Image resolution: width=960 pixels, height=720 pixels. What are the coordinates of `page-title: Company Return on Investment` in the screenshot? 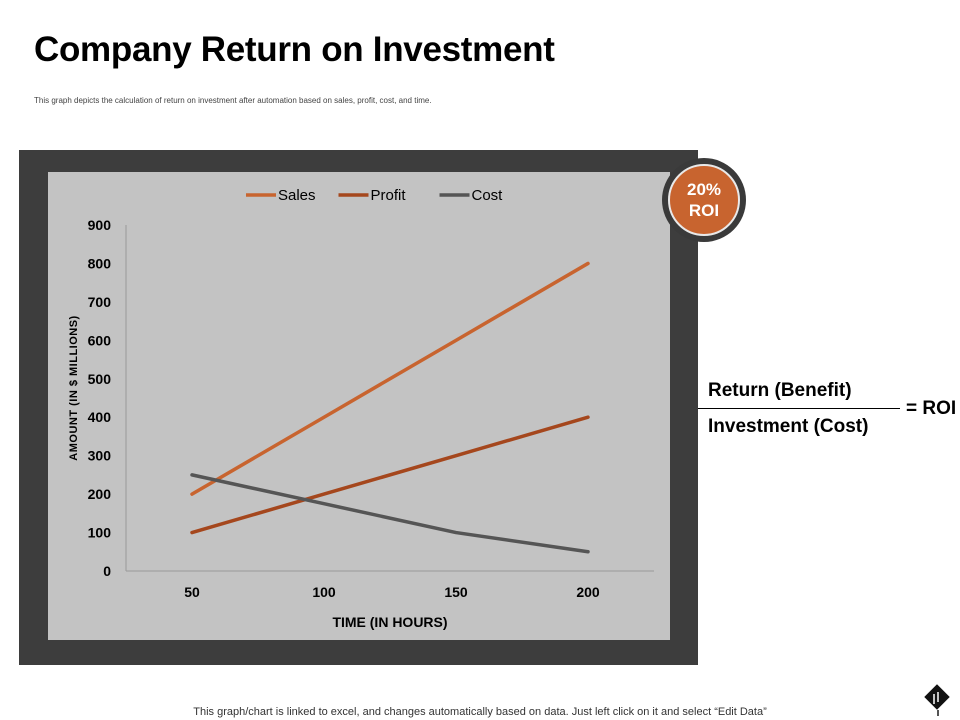 It's located at (294, 49).